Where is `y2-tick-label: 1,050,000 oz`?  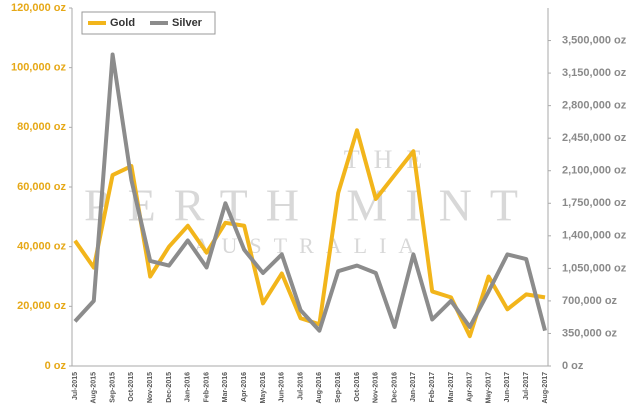
y2-tick-label: 1,050,000 oz is located at coordinates (594, 268).